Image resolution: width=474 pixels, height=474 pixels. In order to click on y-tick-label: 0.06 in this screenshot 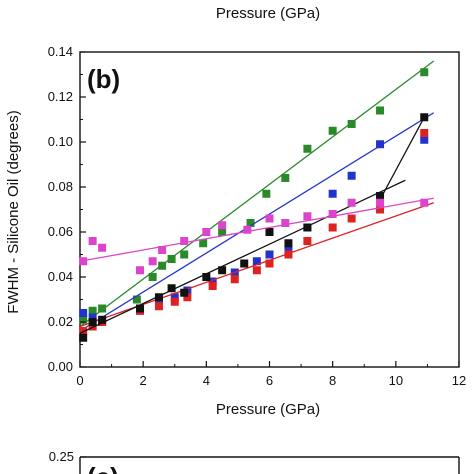, I will do `click(60, 231)`.